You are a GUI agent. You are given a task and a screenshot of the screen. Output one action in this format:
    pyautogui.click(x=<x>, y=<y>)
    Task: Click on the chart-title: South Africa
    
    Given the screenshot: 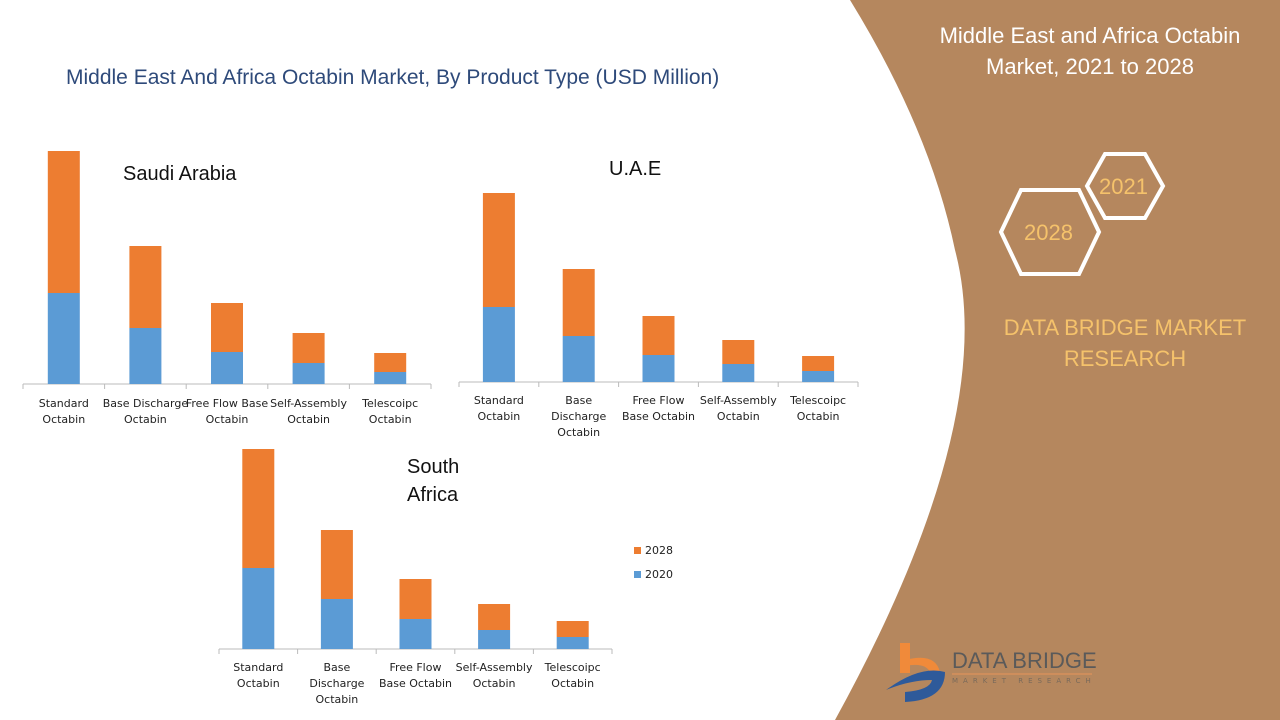 What is the action you would take?
    pyautogui.click(x=433, y=481)
    